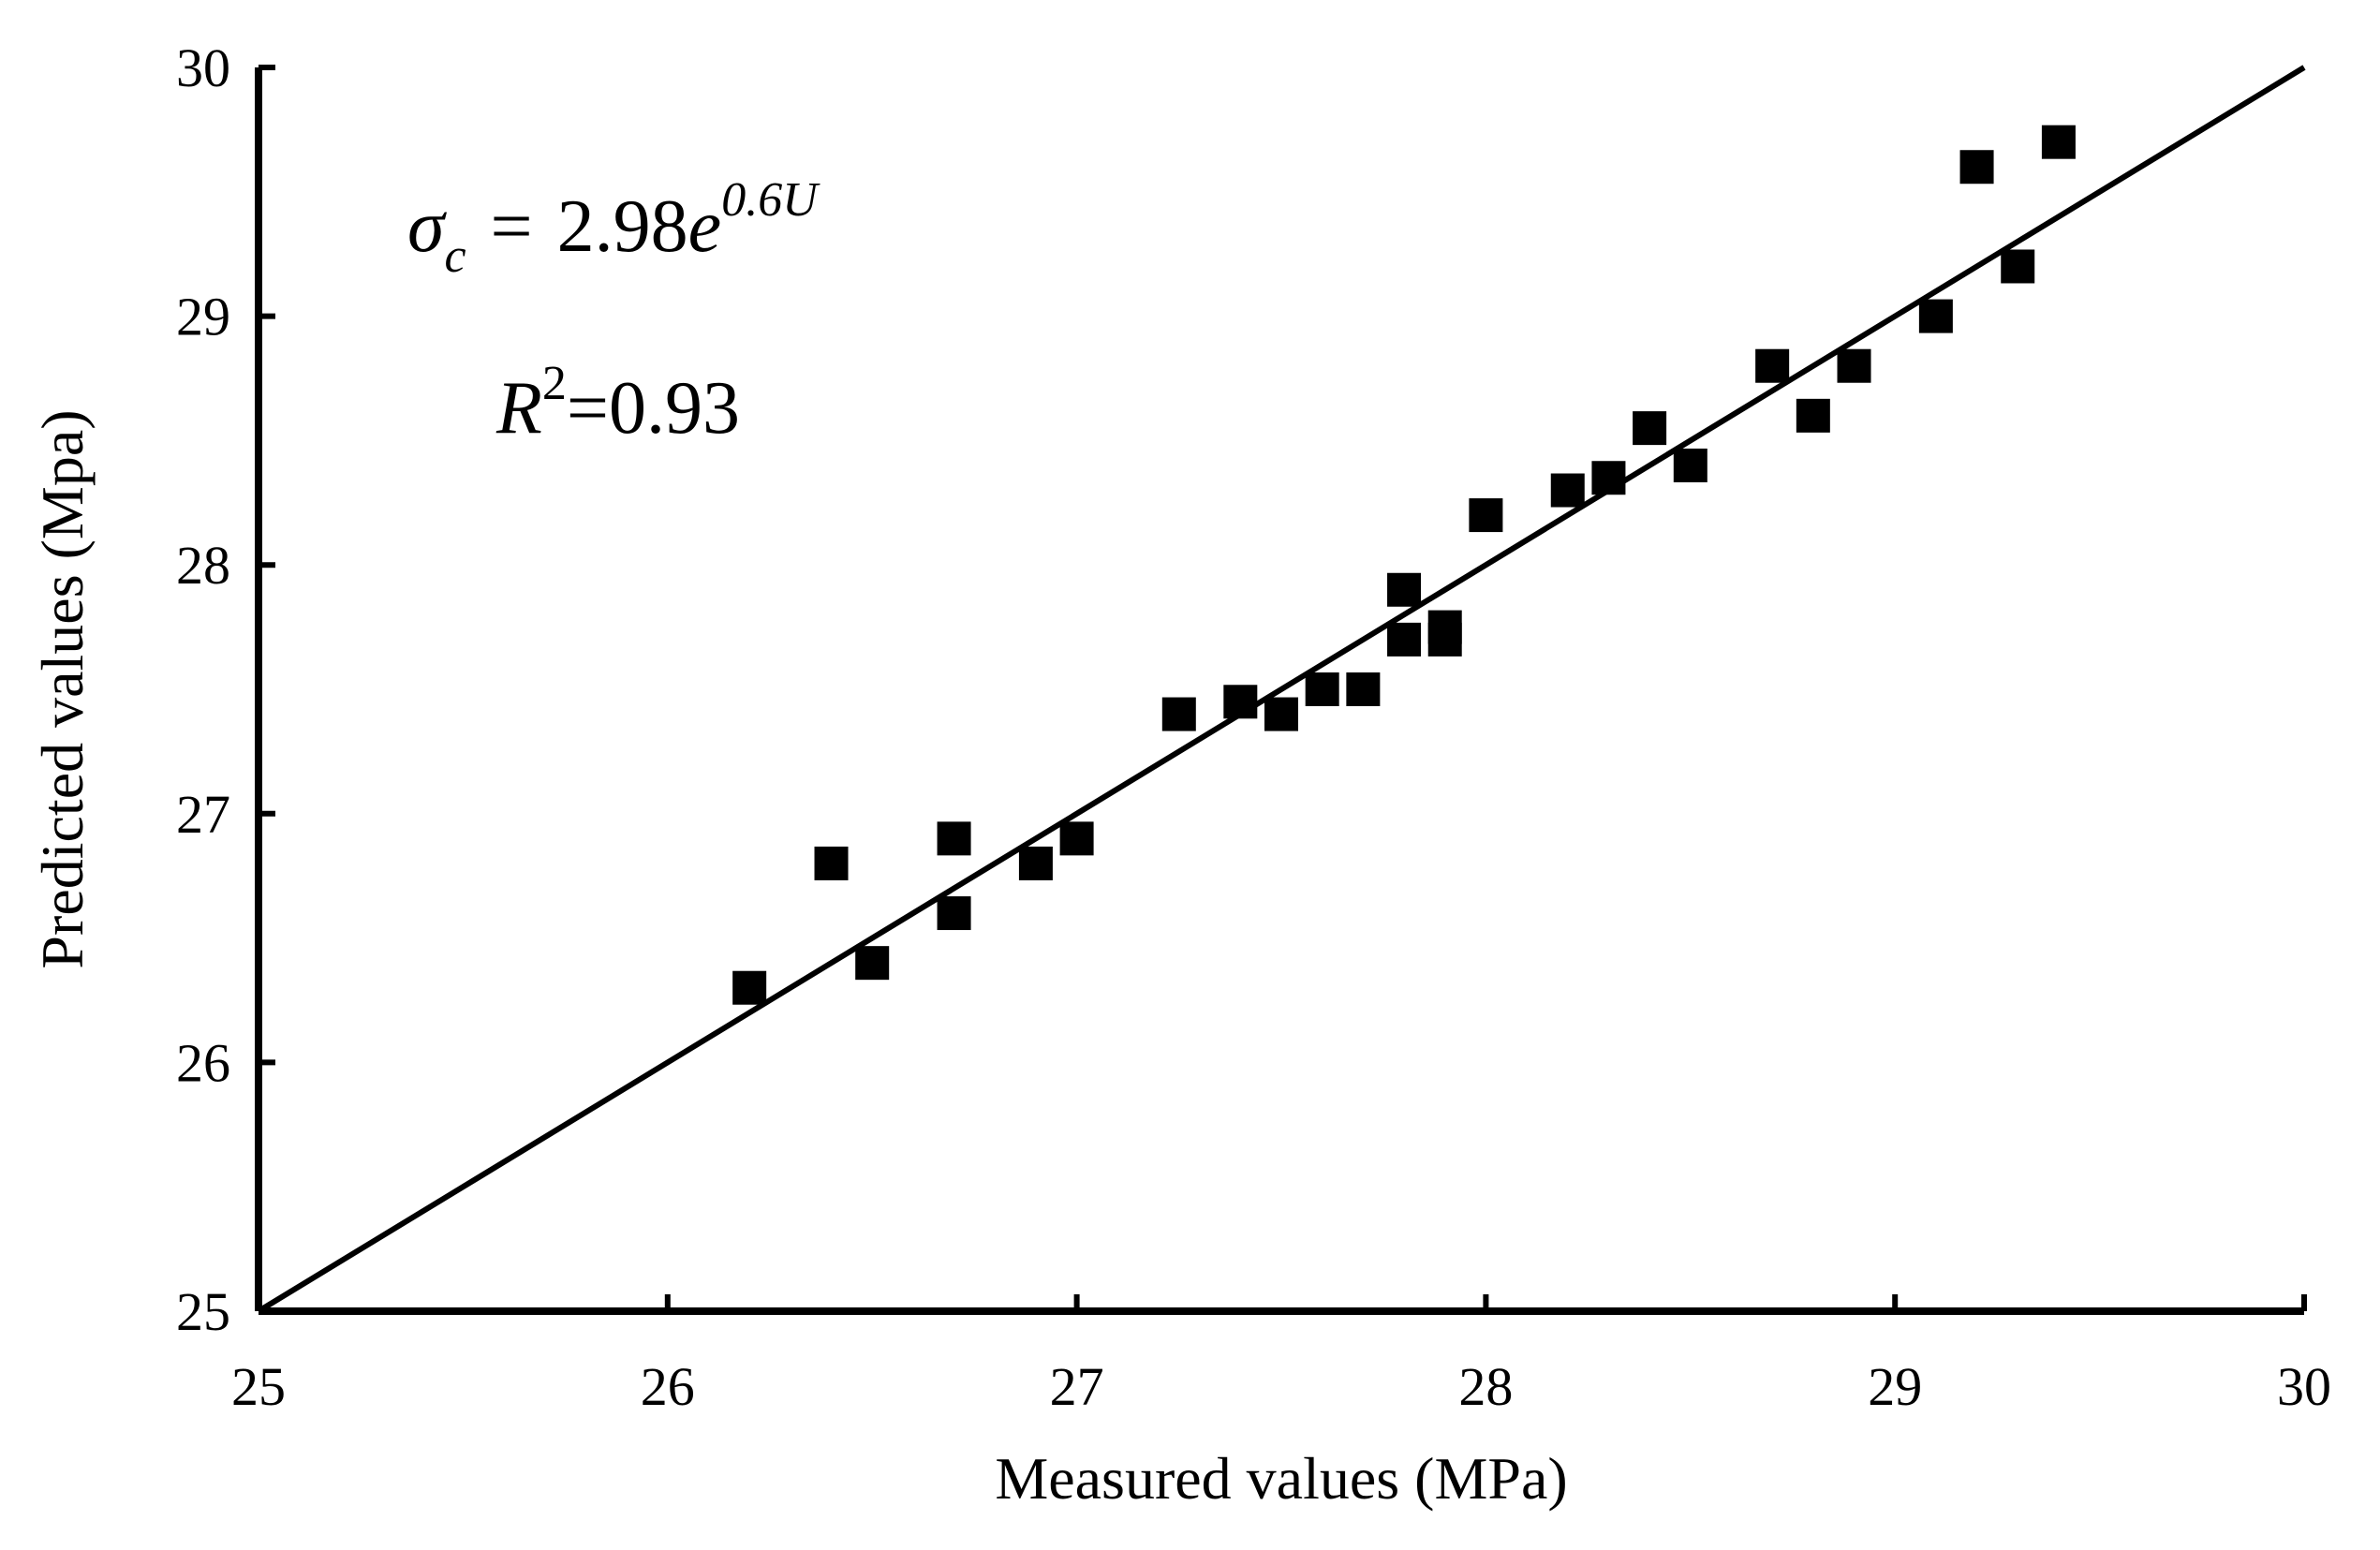  What do you see at coordinates (622, 226) in the screenshot?
I see `equation-coefficient: 2.98` at bounding box center [622, 226].